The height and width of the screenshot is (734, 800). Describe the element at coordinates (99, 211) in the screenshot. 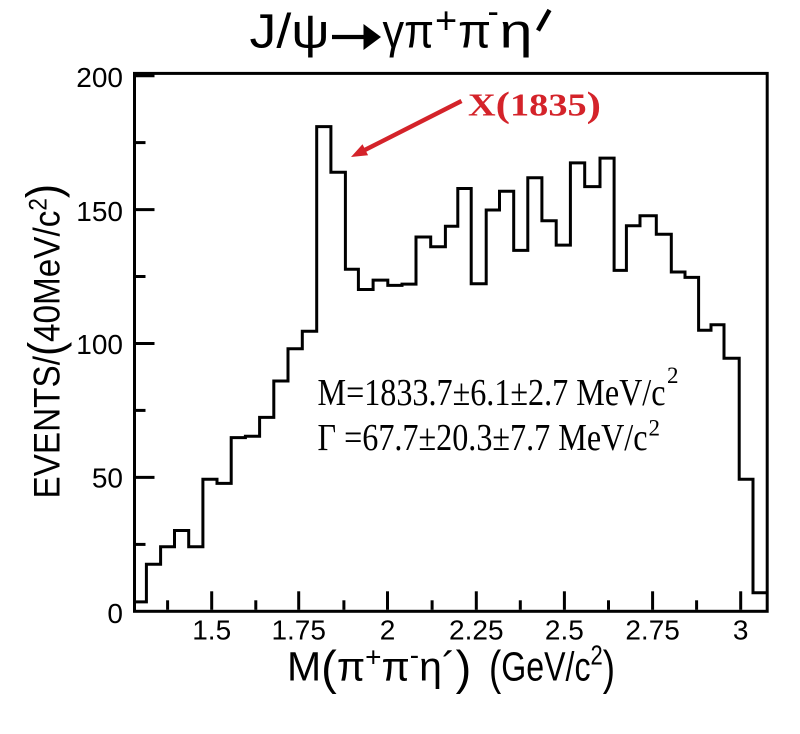

I see `svg-text: 150` at that location.